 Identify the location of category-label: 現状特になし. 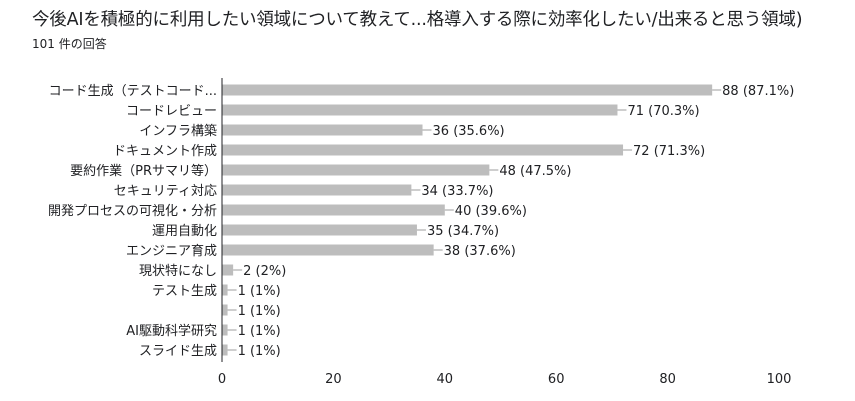
(178, 271).